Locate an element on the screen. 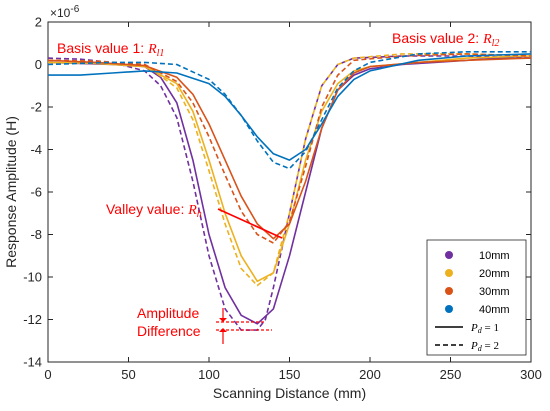  y-tick-label: 2 is located at coordinates (38, 22).